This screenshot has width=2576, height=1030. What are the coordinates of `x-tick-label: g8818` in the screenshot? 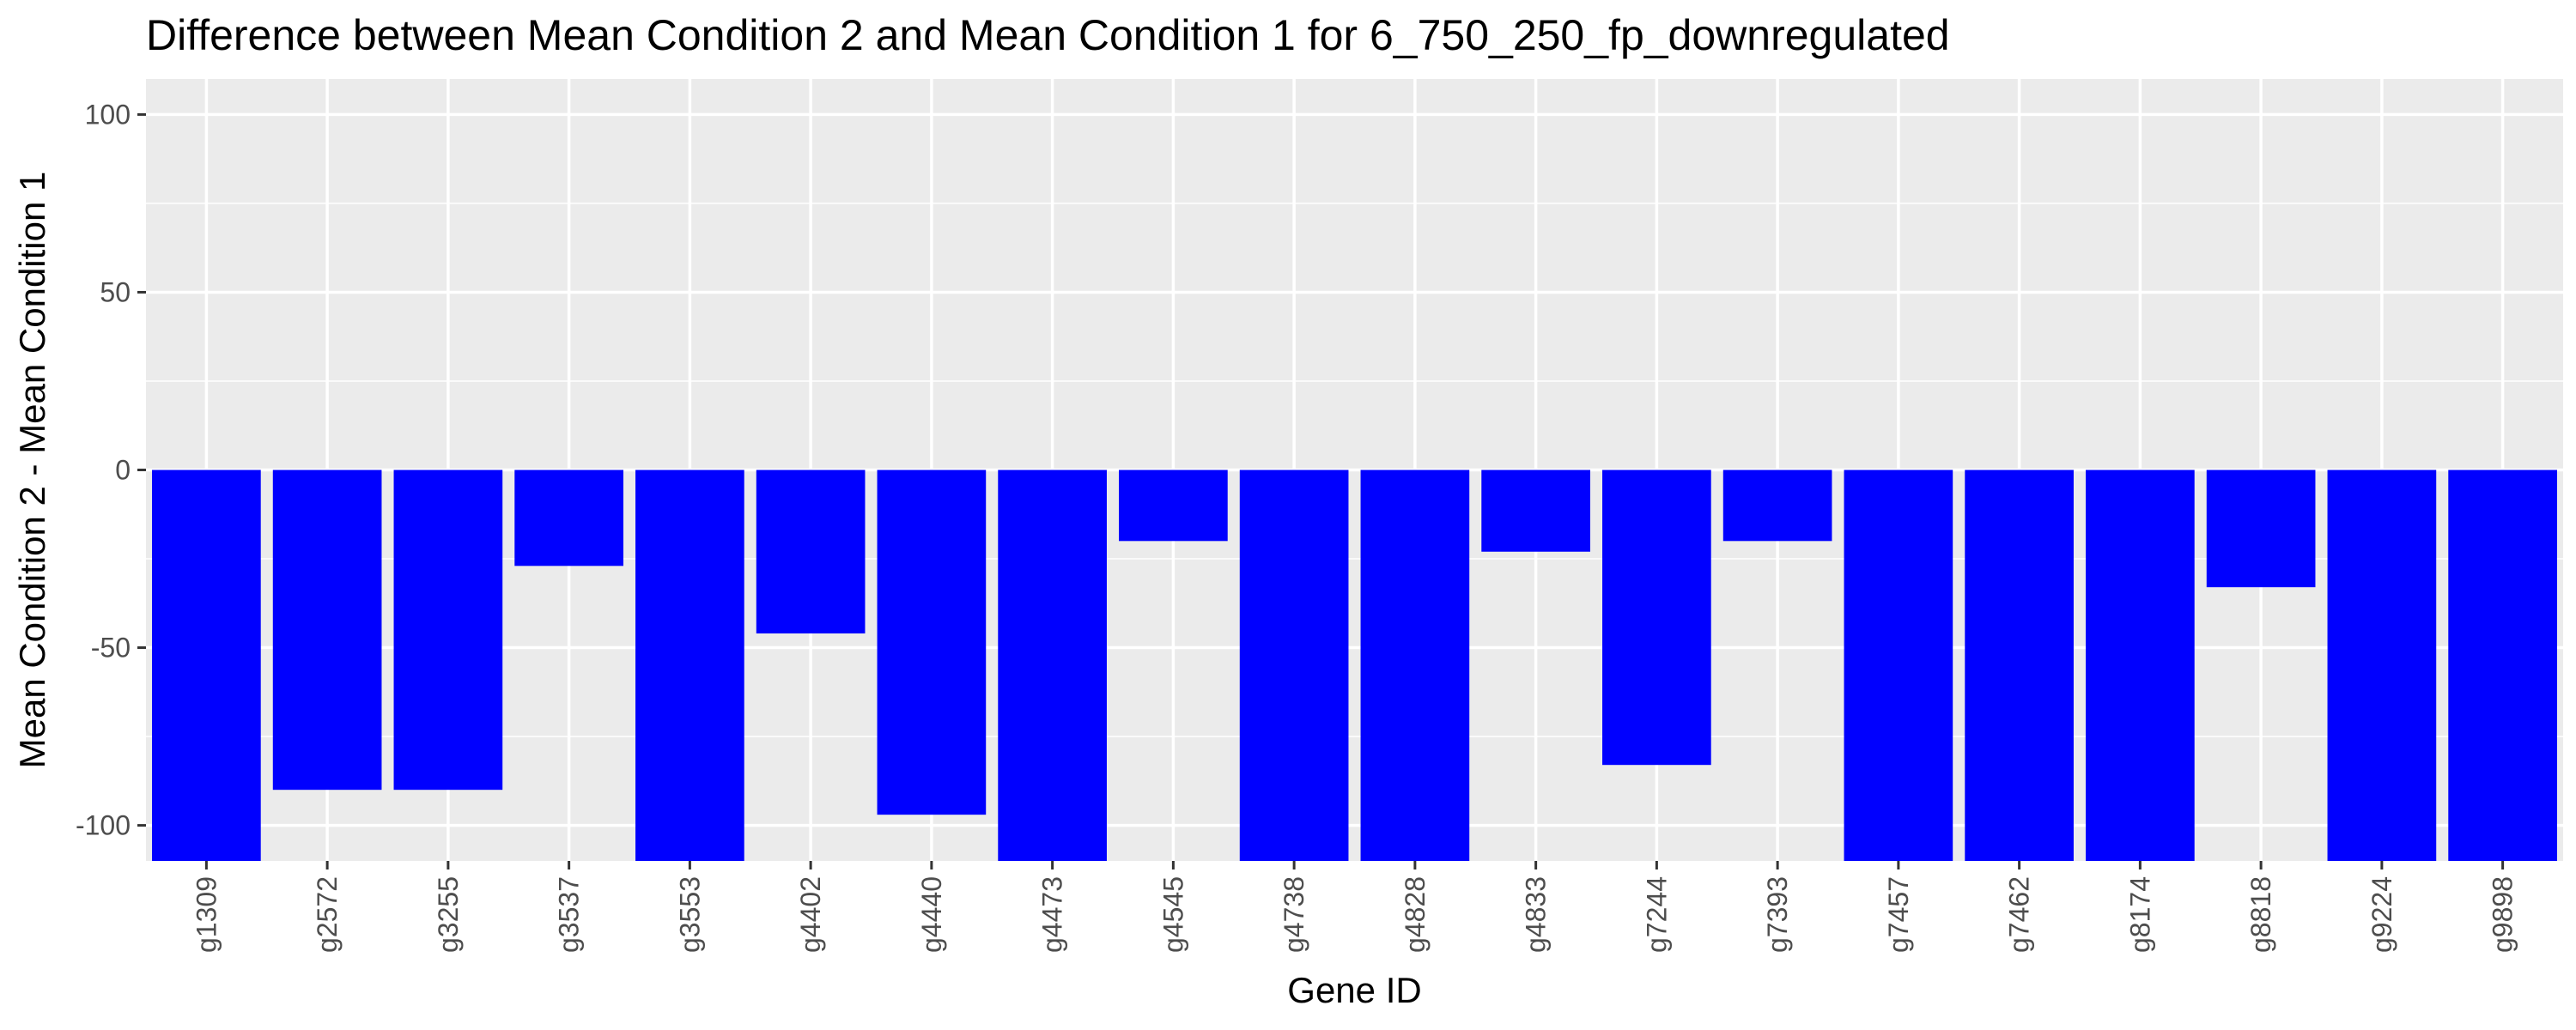 It's located at (2260, 914).